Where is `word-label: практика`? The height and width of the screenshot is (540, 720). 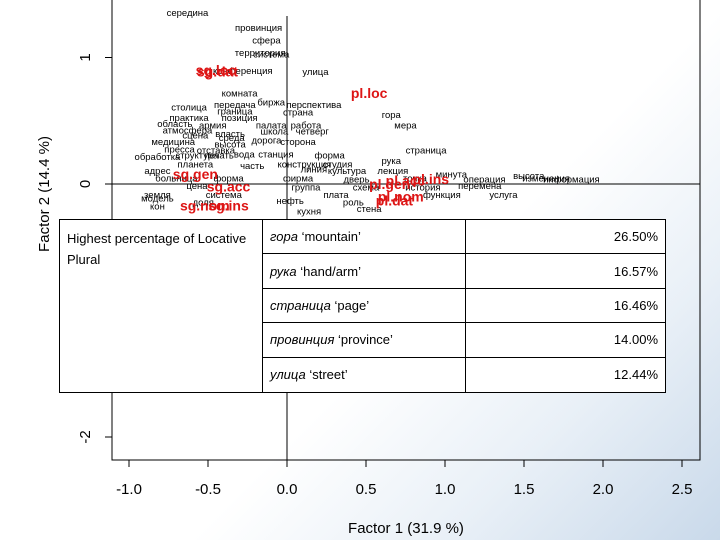
word-label: практика is located at coordinates (189, 118).